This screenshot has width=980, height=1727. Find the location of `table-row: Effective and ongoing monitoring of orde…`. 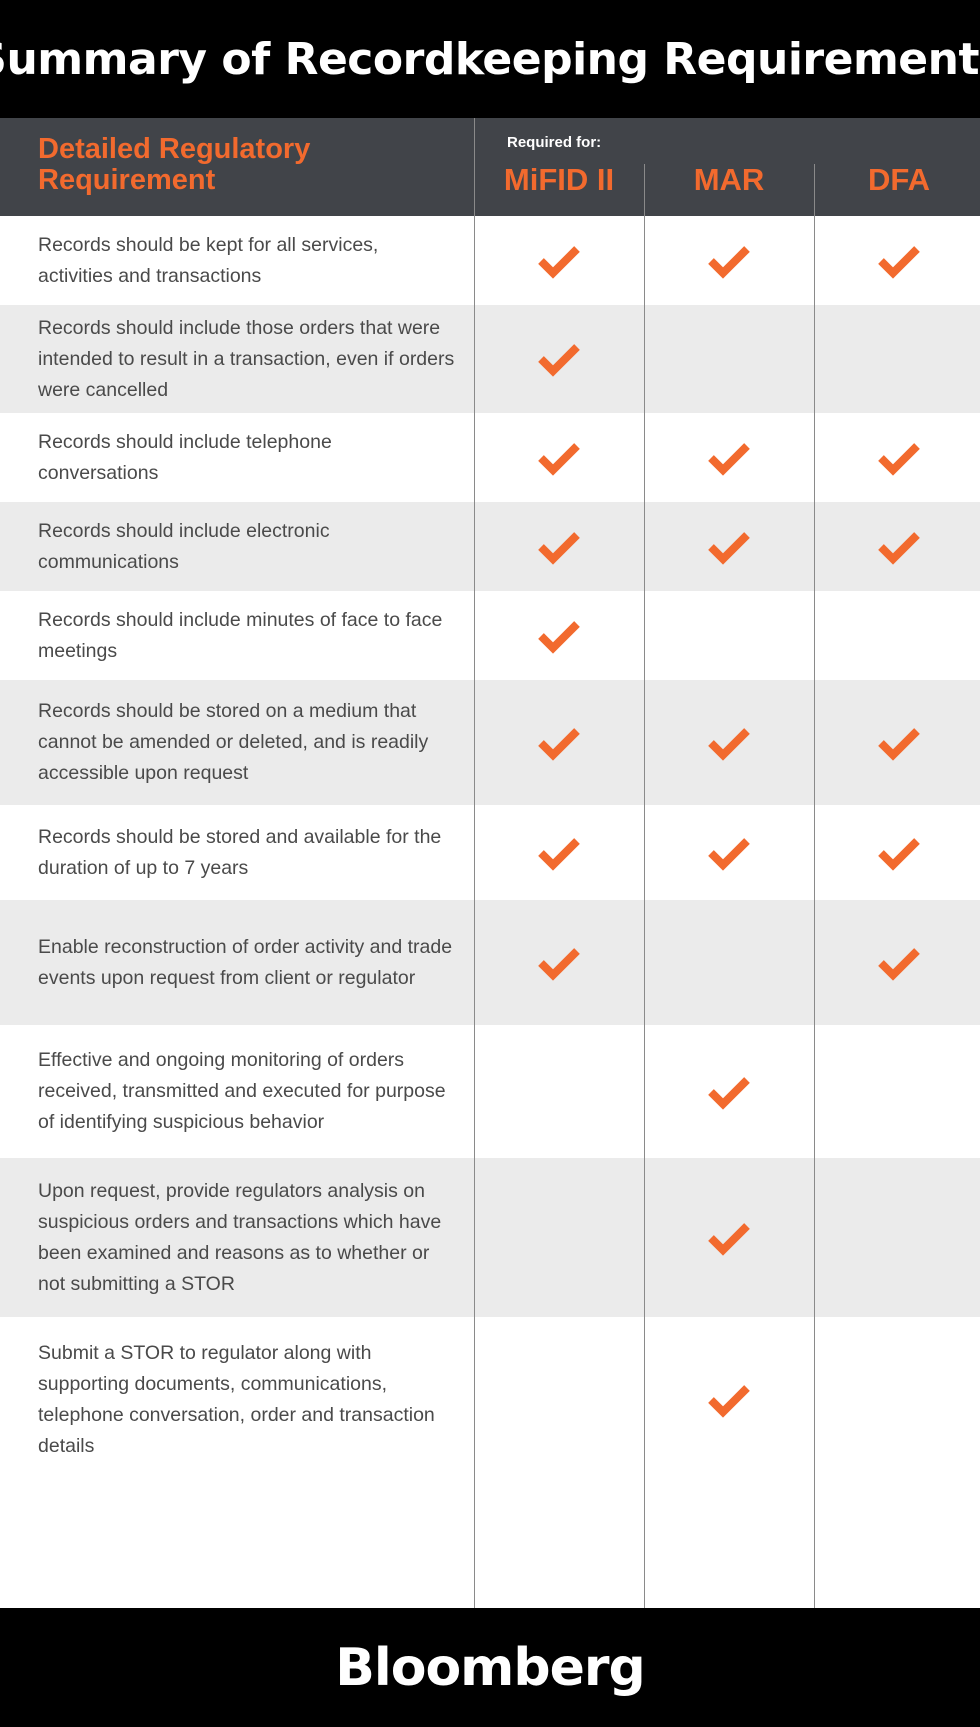

table-row: Effective and ongoing monitoring of orde… is located at coordinates (490, 1091).